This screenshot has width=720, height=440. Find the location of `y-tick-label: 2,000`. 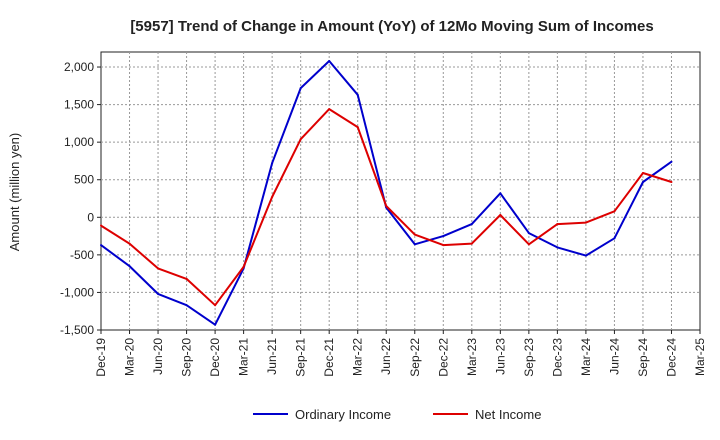

y-tick-label: 2,000 is located at coordinates (79, 67).